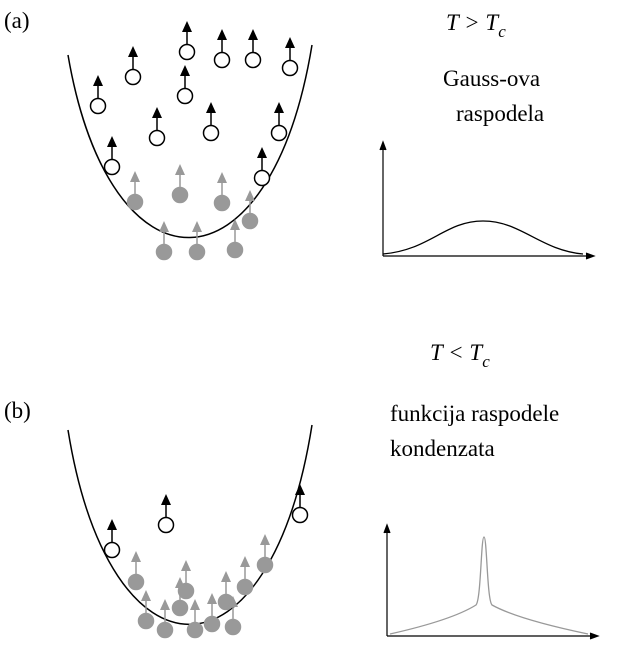 The height and width of the screenshot is (671, 623). What do you see at coordinates (491, 78) in the screenshot?
I see `caption: Gauss-ova` at bounding box center [491, 78].